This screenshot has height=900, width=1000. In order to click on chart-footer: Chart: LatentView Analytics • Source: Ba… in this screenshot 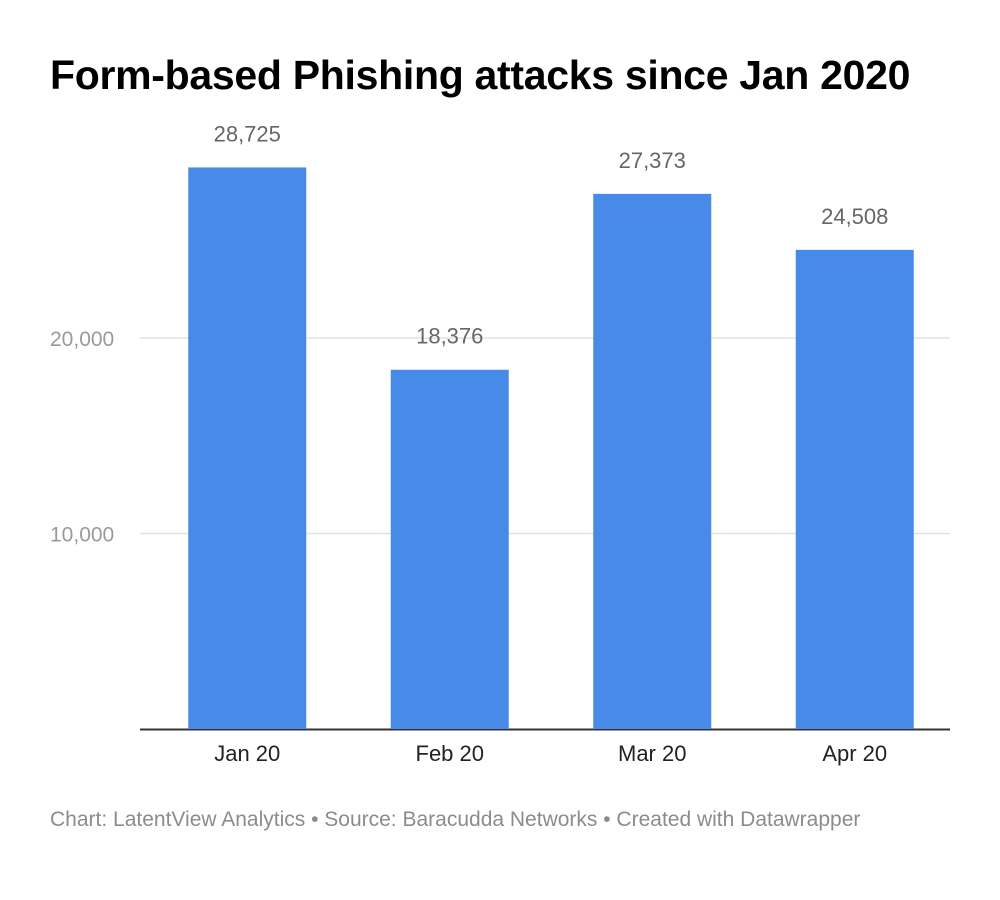, I will do `click(455, 819)`.